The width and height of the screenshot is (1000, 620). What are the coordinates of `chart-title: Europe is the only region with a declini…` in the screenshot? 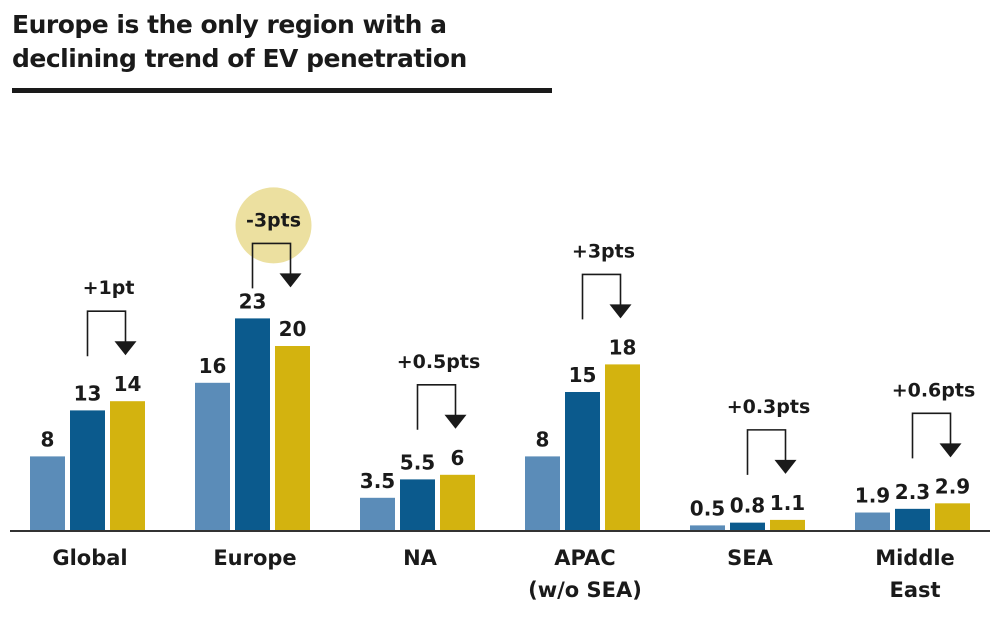 It's located at (239, 42).